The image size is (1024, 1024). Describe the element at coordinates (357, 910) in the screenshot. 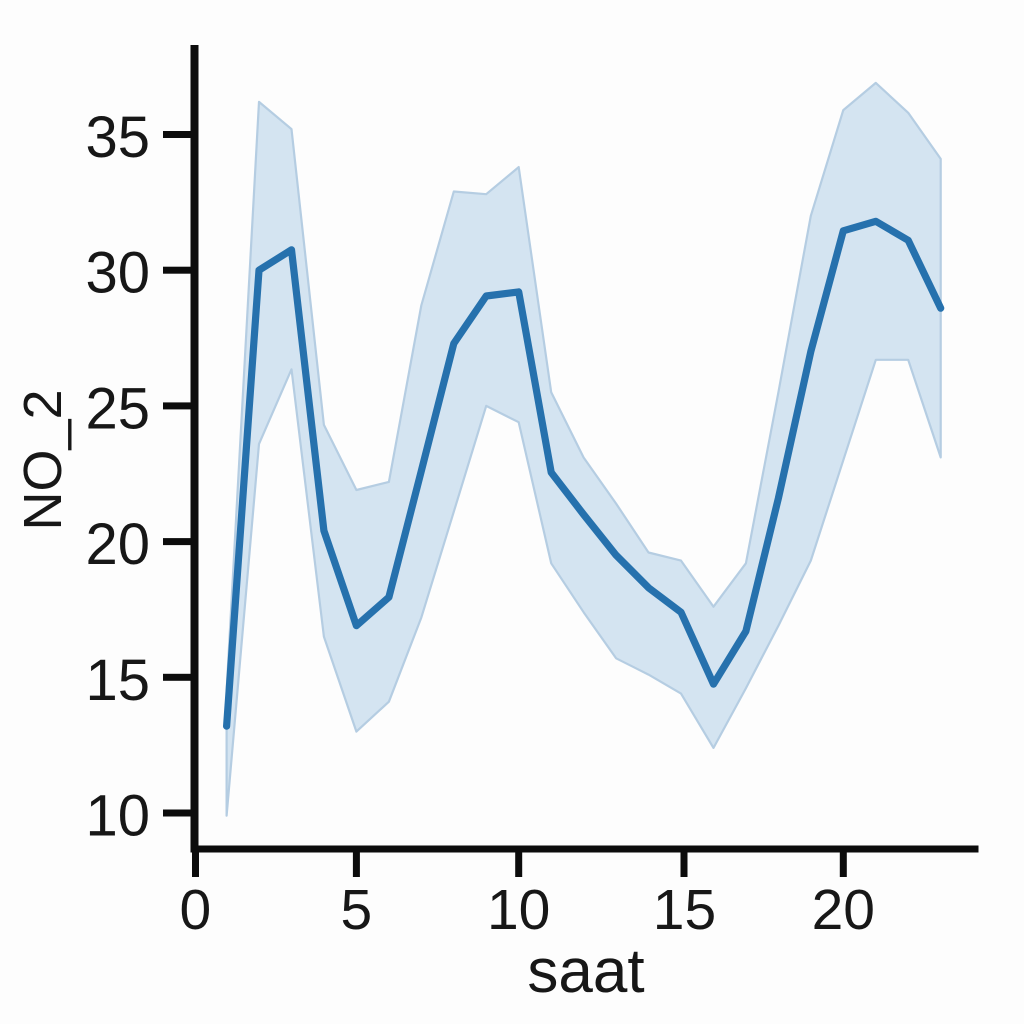

I see `svg-text: 5` at that location.